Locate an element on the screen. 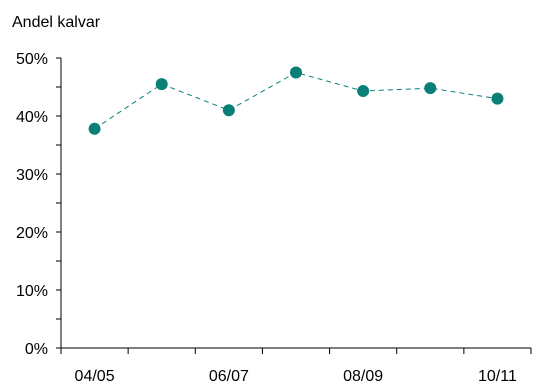  y-tick-label: 40% is located at coordinates (32, 117).